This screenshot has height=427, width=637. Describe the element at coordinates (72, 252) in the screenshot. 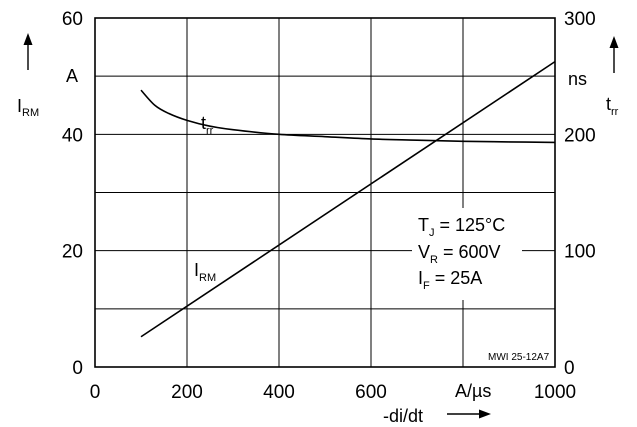

I see `y-left-tick-label: 20` at that location.